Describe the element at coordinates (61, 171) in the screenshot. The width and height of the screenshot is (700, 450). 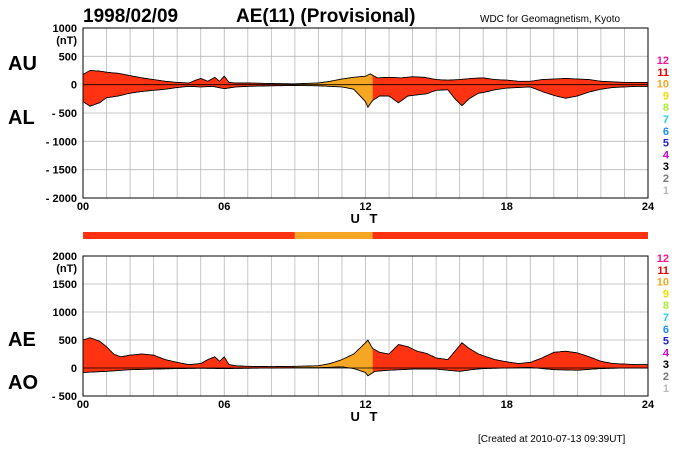
I see `y-tick-label: - 1500` at that location.